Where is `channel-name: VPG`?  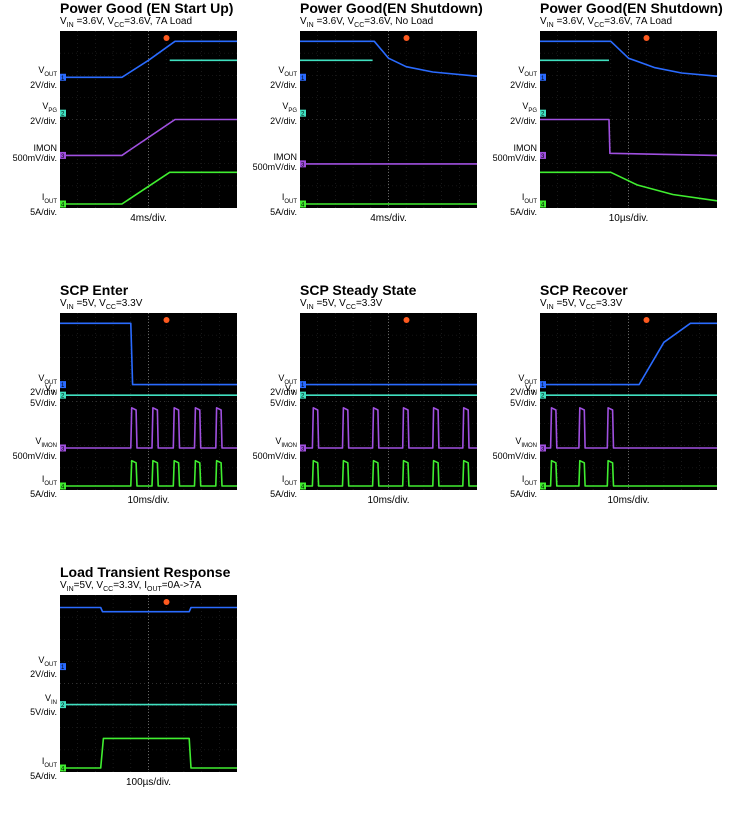 channel-name: VPG is located at coordinates (43, 108).